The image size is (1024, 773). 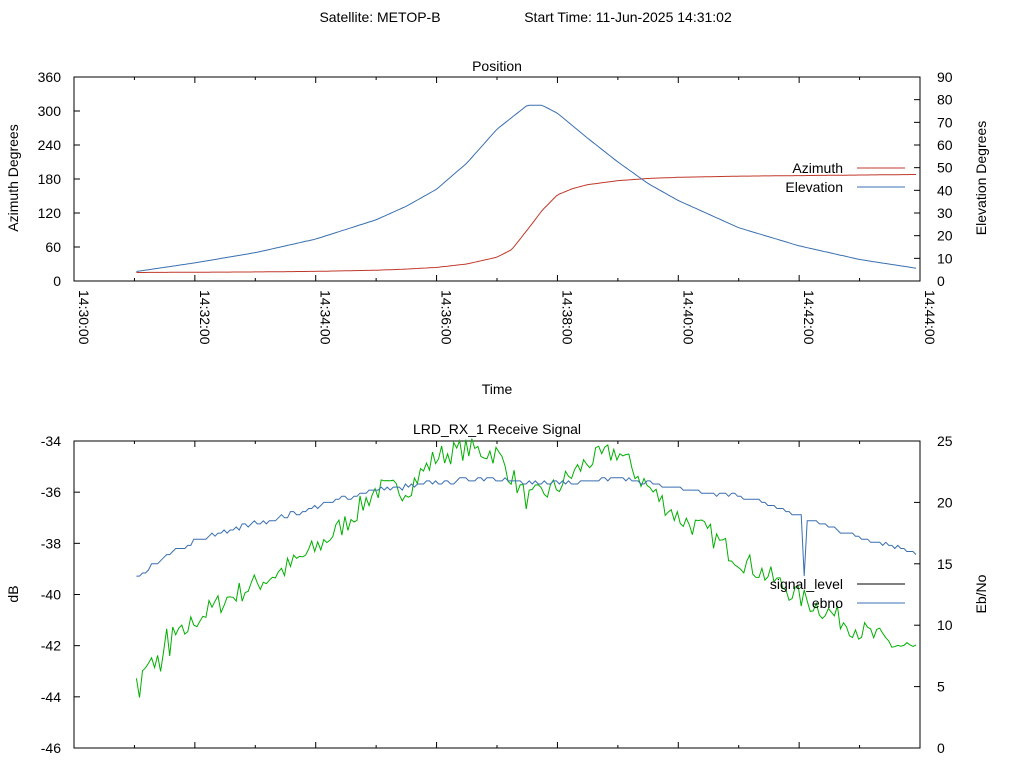 What do you see at coordinates (526, 223) in the screenshot?
I see `position-series-azimuth-line` at bounding box center [526, 223].